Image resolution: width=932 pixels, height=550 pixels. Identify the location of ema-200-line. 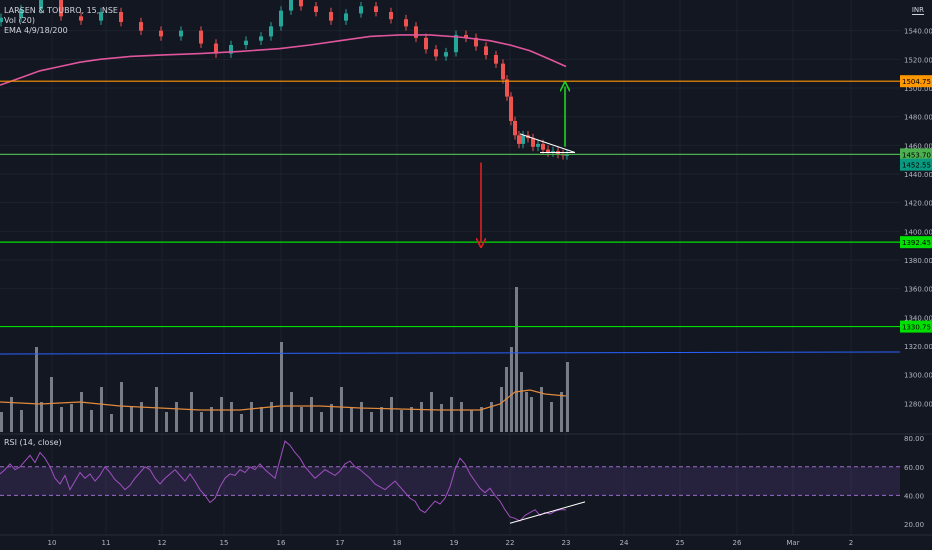
(283, 60).